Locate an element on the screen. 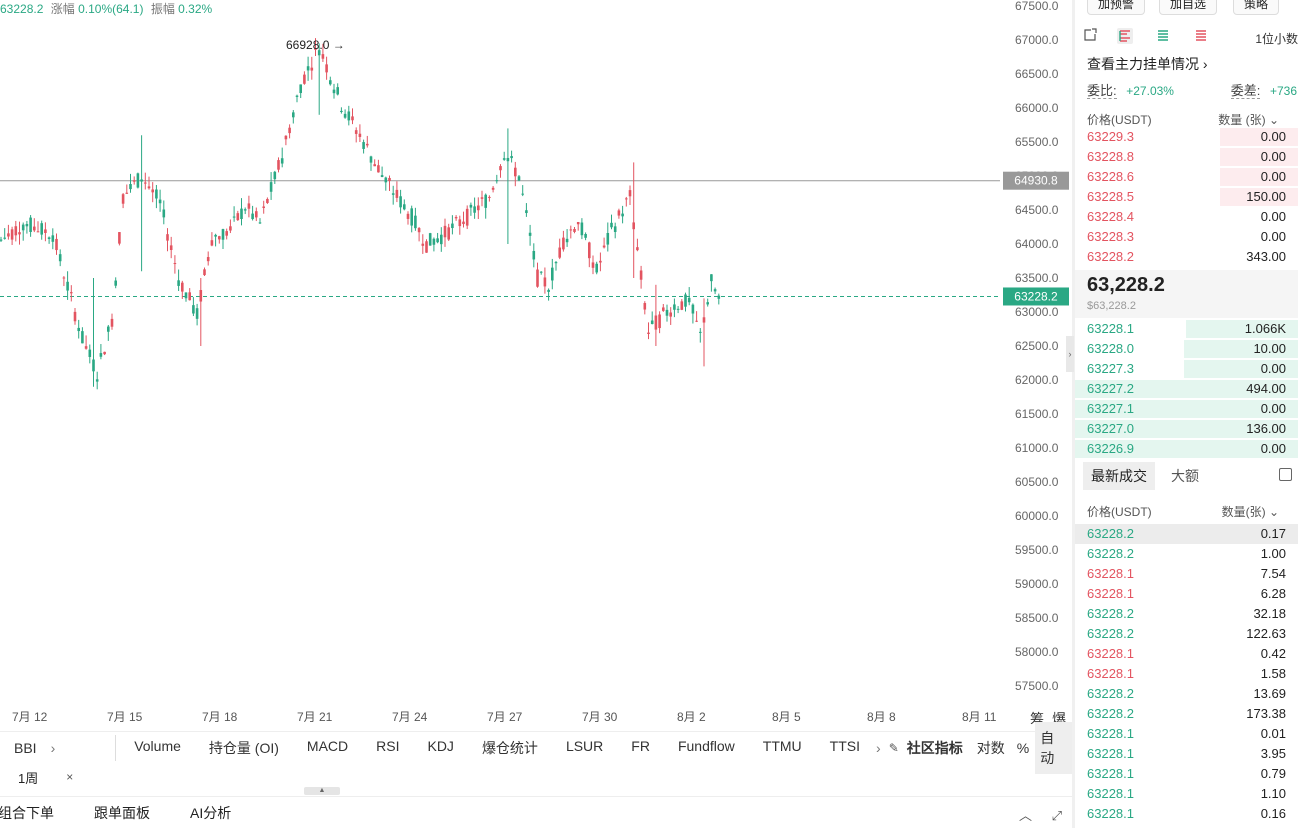  tab-latest-trades: 最新成交 is located at coordinates (1119, 476).